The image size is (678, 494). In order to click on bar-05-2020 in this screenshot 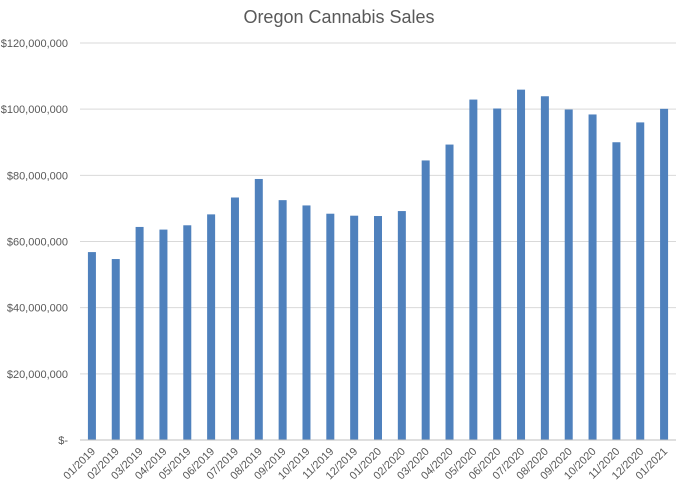, I will do `click(473, 269)`.